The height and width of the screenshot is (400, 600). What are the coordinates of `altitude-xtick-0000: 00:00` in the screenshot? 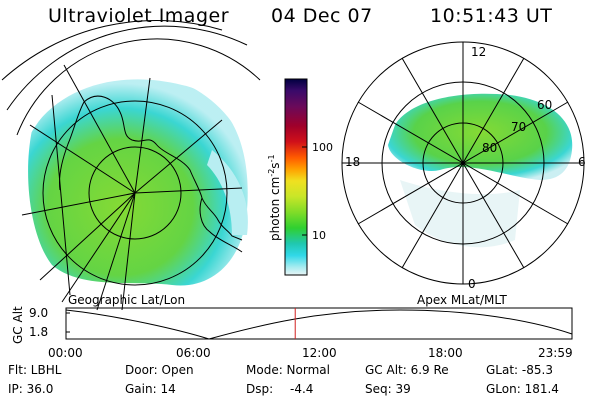 It's located at (65, 353).